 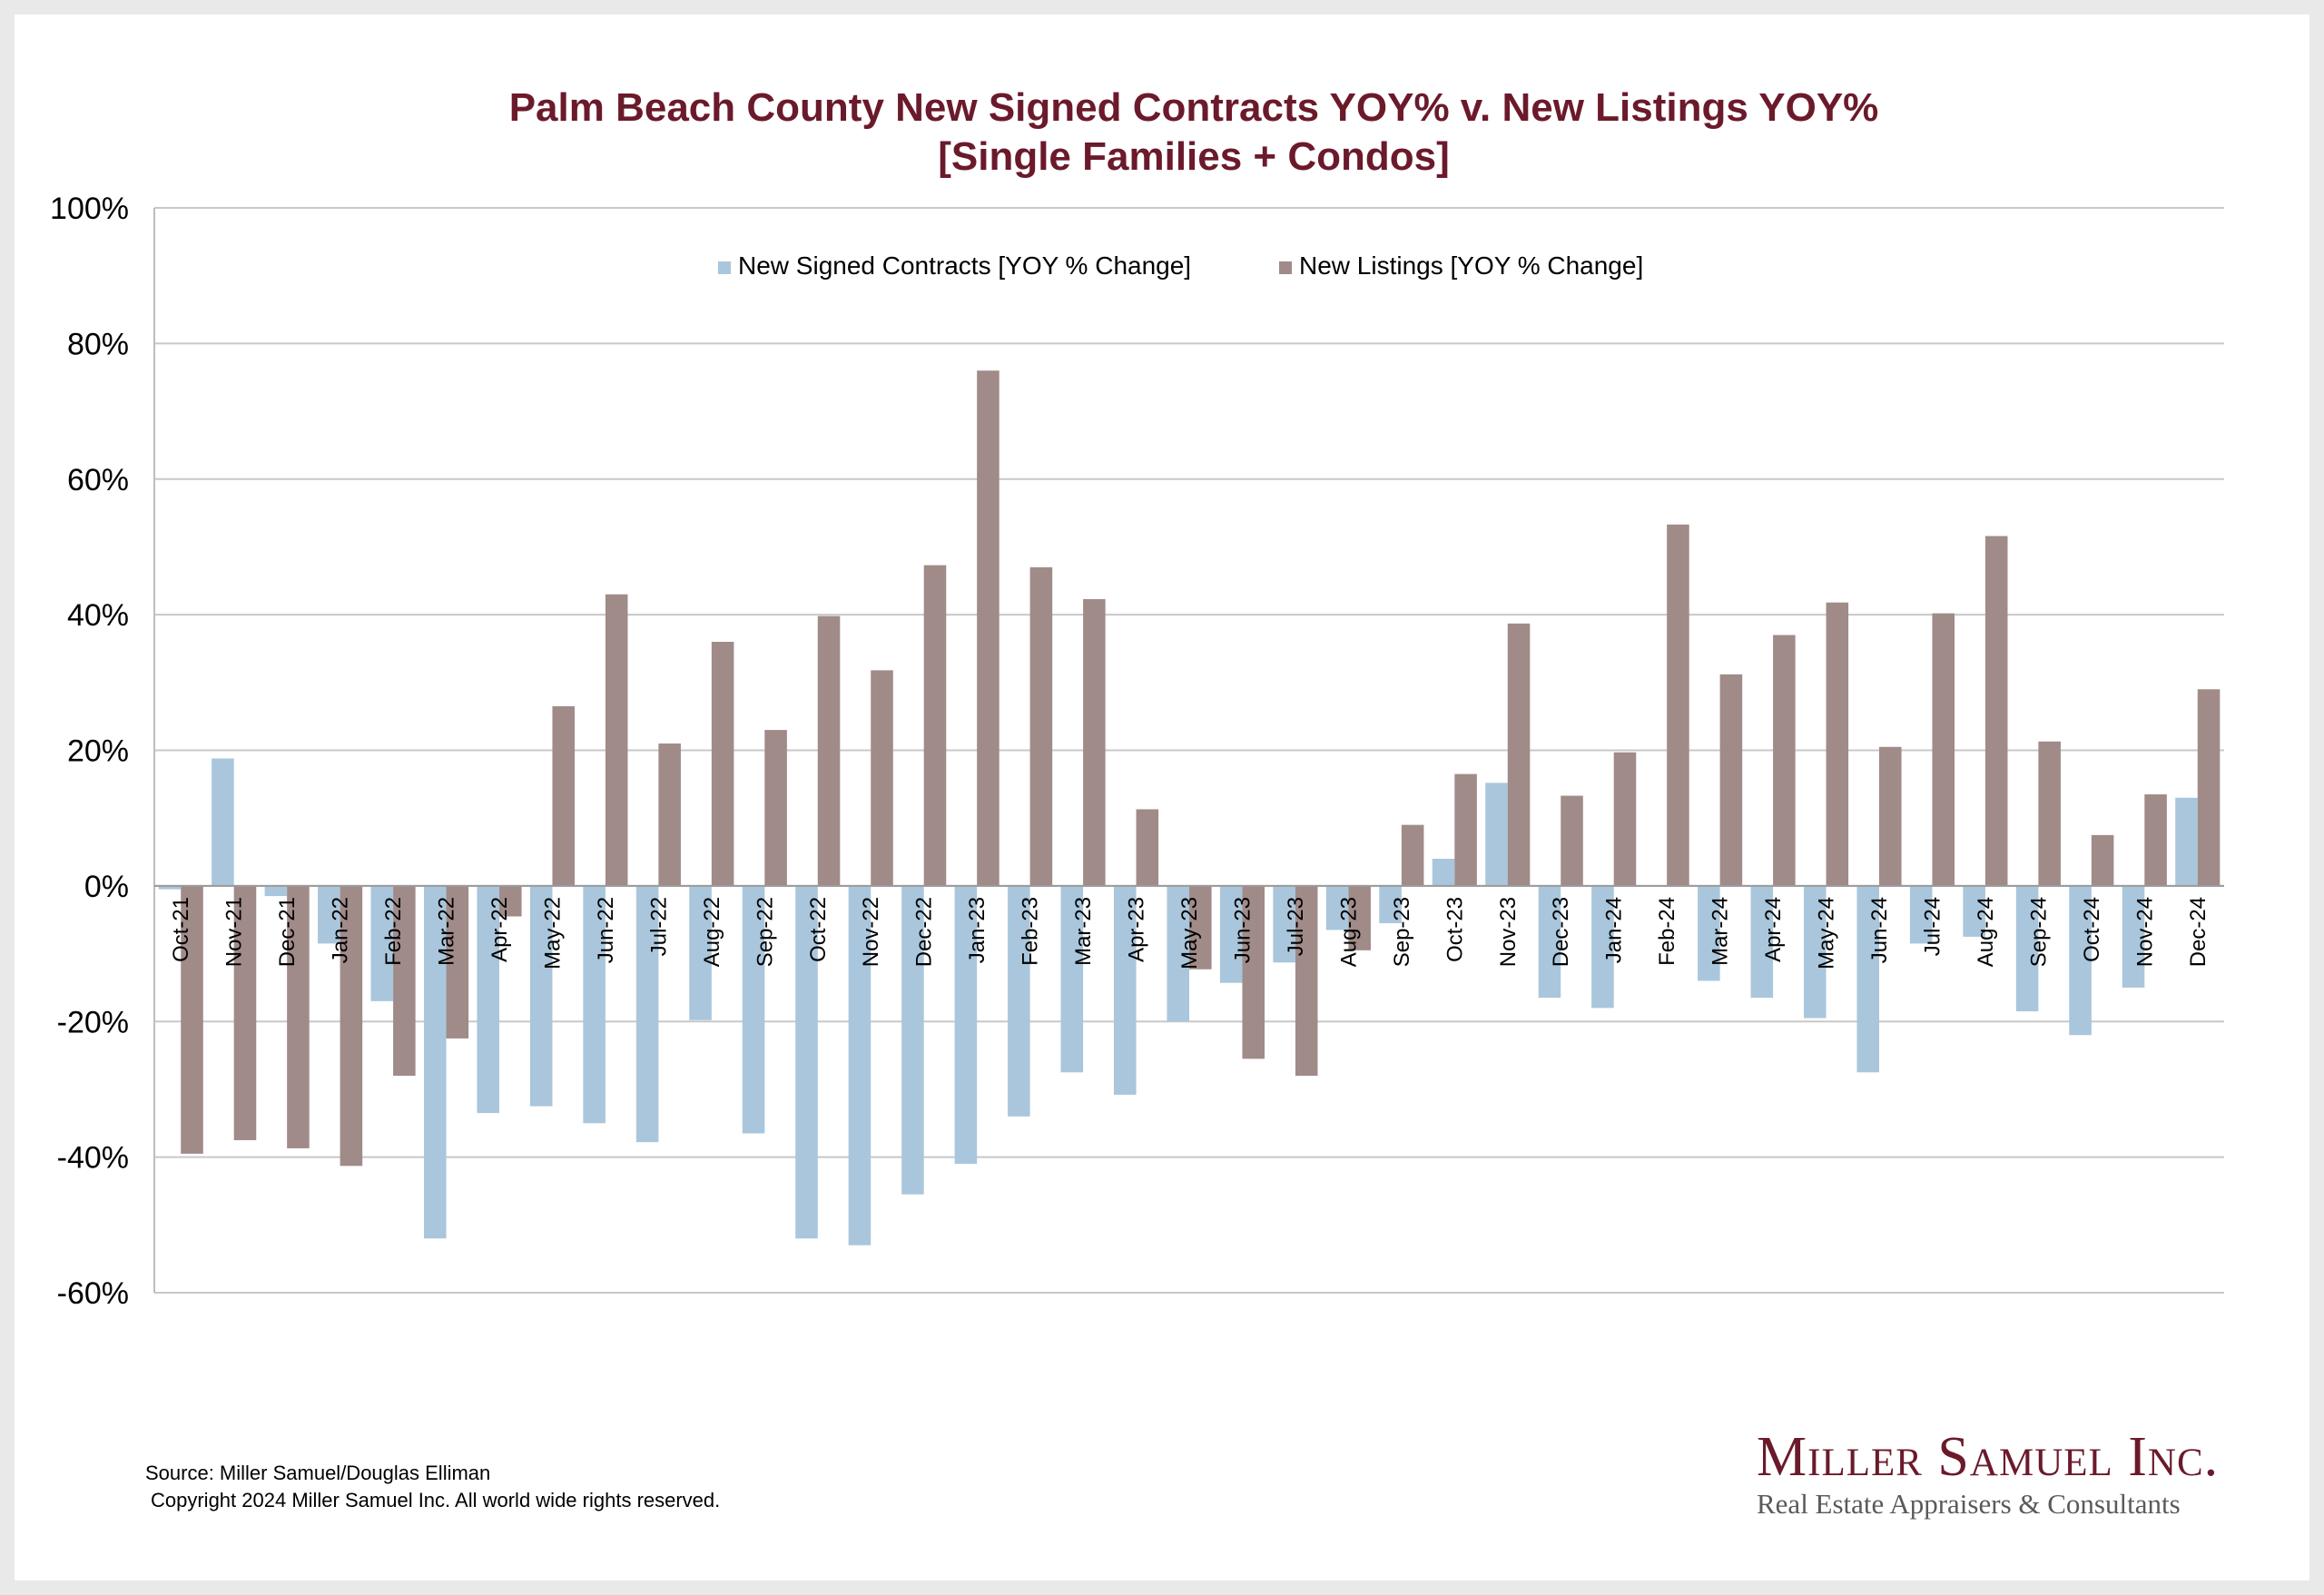 I want to click on x-tick-label: Jun-22, so click(x=606, y=930).